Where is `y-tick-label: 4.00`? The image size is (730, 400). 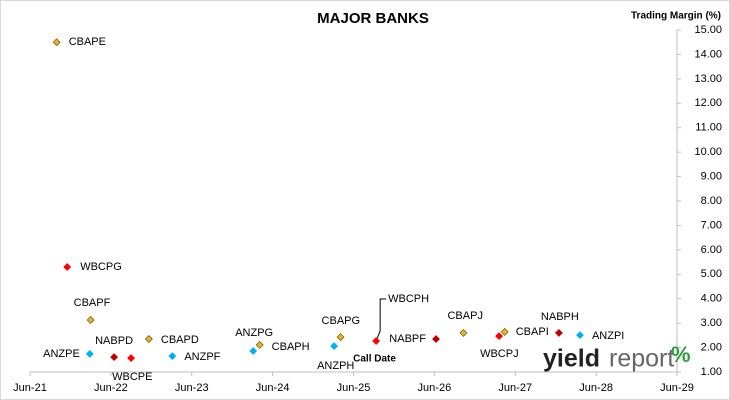 y-tick-label: 4.00 is located at coordinates (711, 299).